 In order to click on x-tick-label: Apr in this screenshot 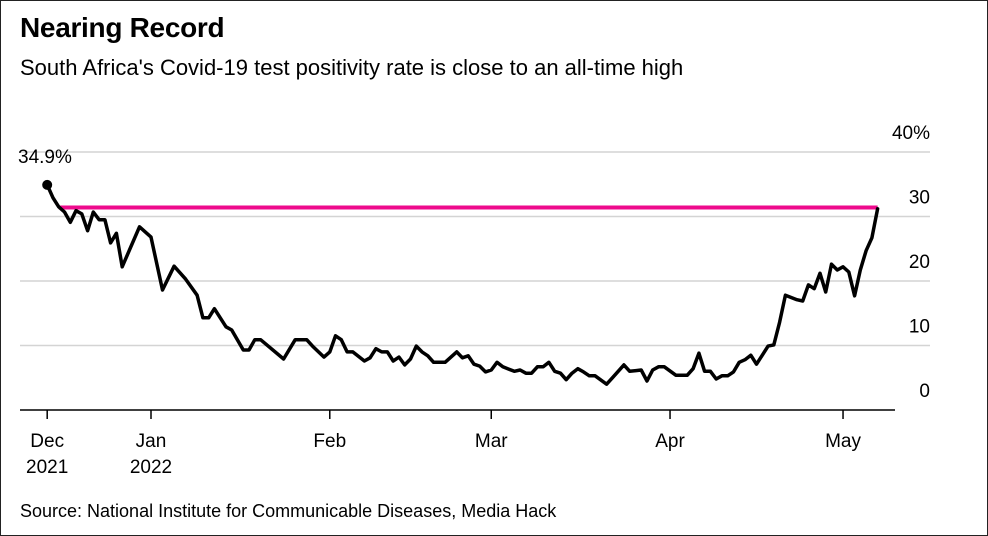, I will do `click(670, 441)`.